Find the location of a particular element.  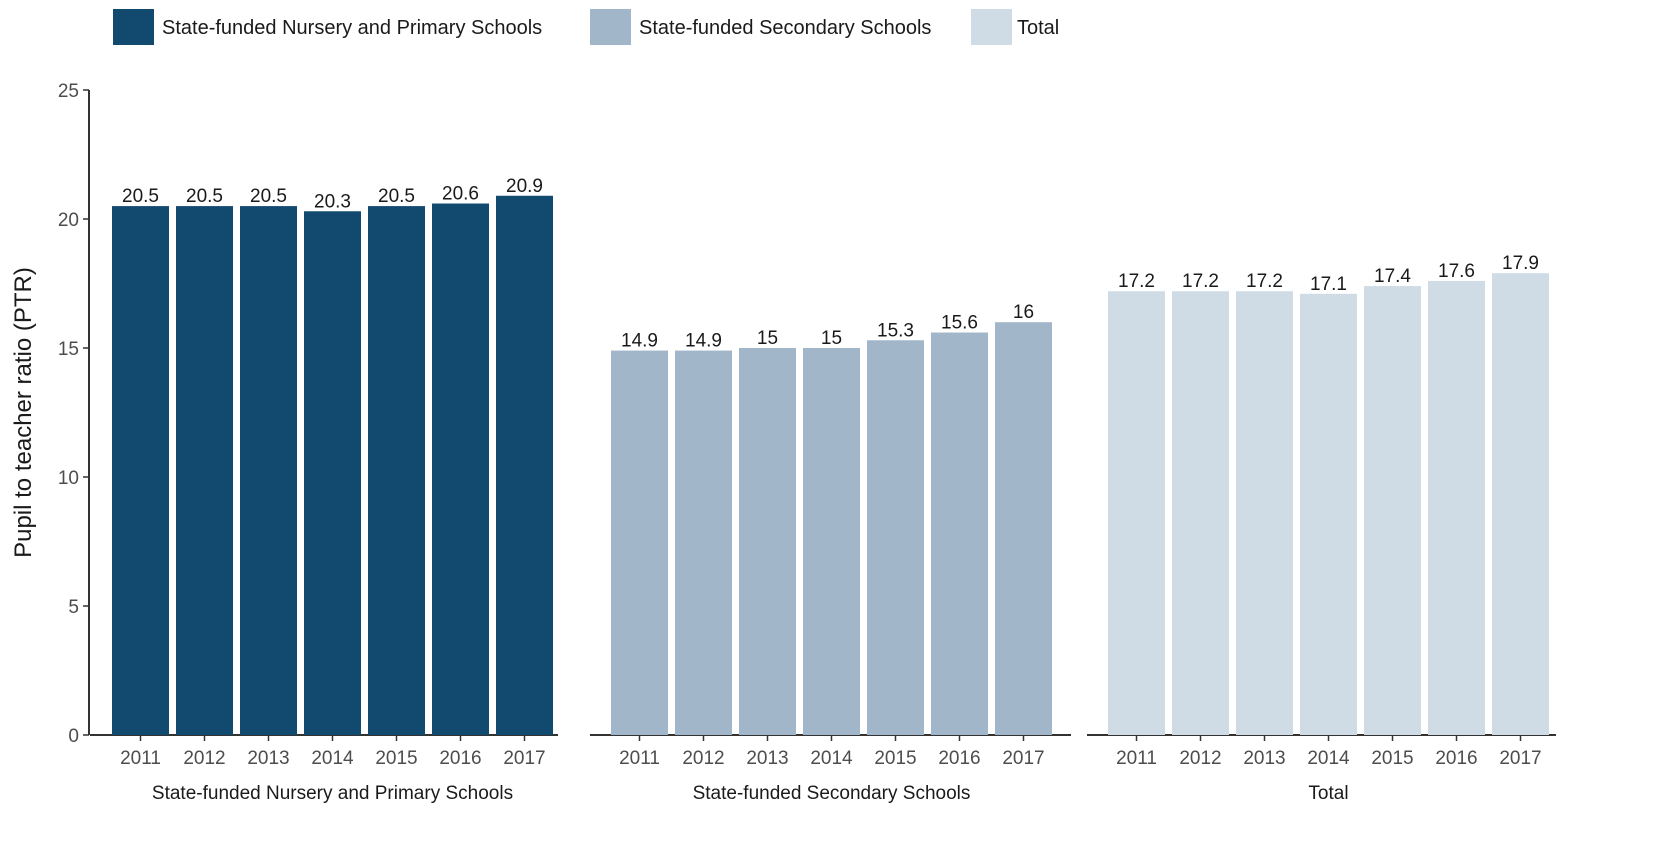

legend-label: State-funded Nursery and Primary Schools is located at coordinates (352, 28).